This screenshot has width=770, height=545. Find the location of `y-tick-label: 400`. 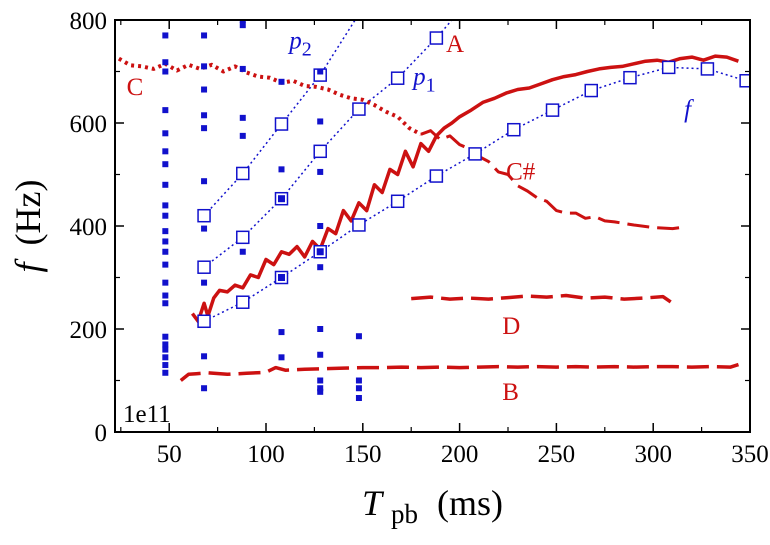

y-tick-label: 400 is located at coordinates (89, 227).